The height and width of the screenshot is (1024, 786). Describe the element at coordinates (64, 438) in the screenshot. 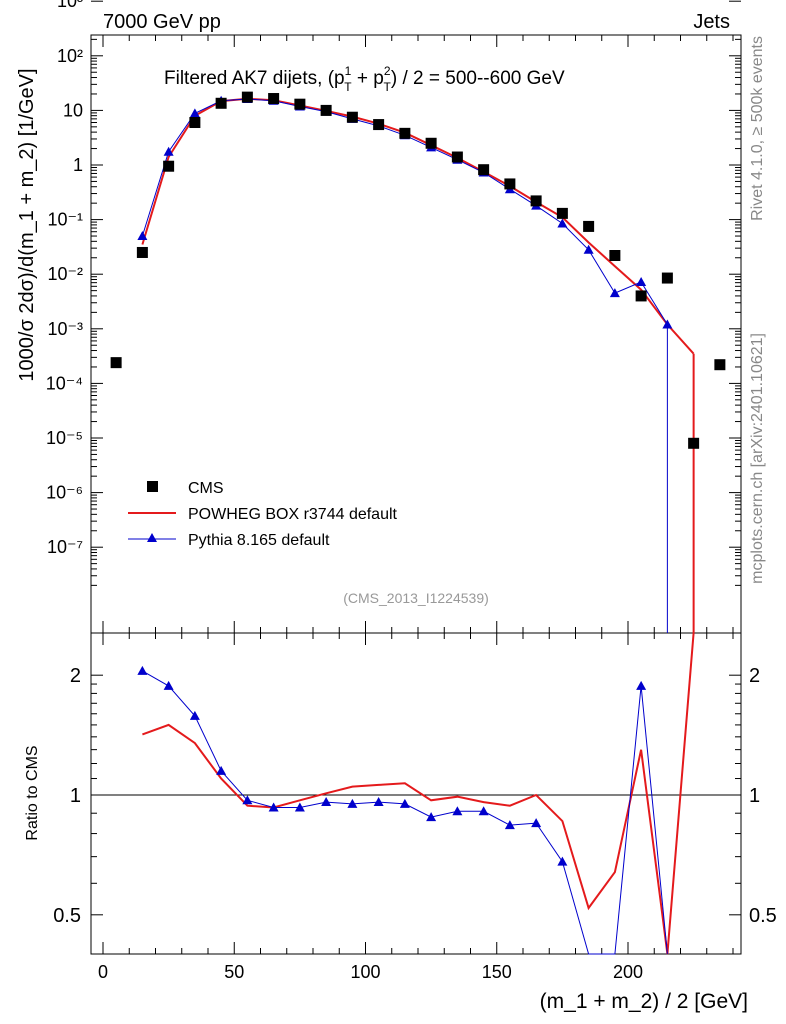

I see `y-tick-label-top: 10⁻⁵` at that location.